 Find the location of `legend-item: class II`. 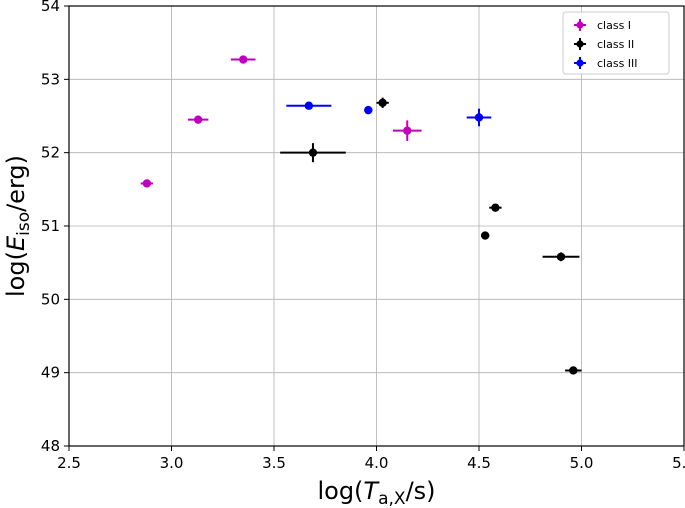

legend-item: class II is located at coordinates (604, 44).